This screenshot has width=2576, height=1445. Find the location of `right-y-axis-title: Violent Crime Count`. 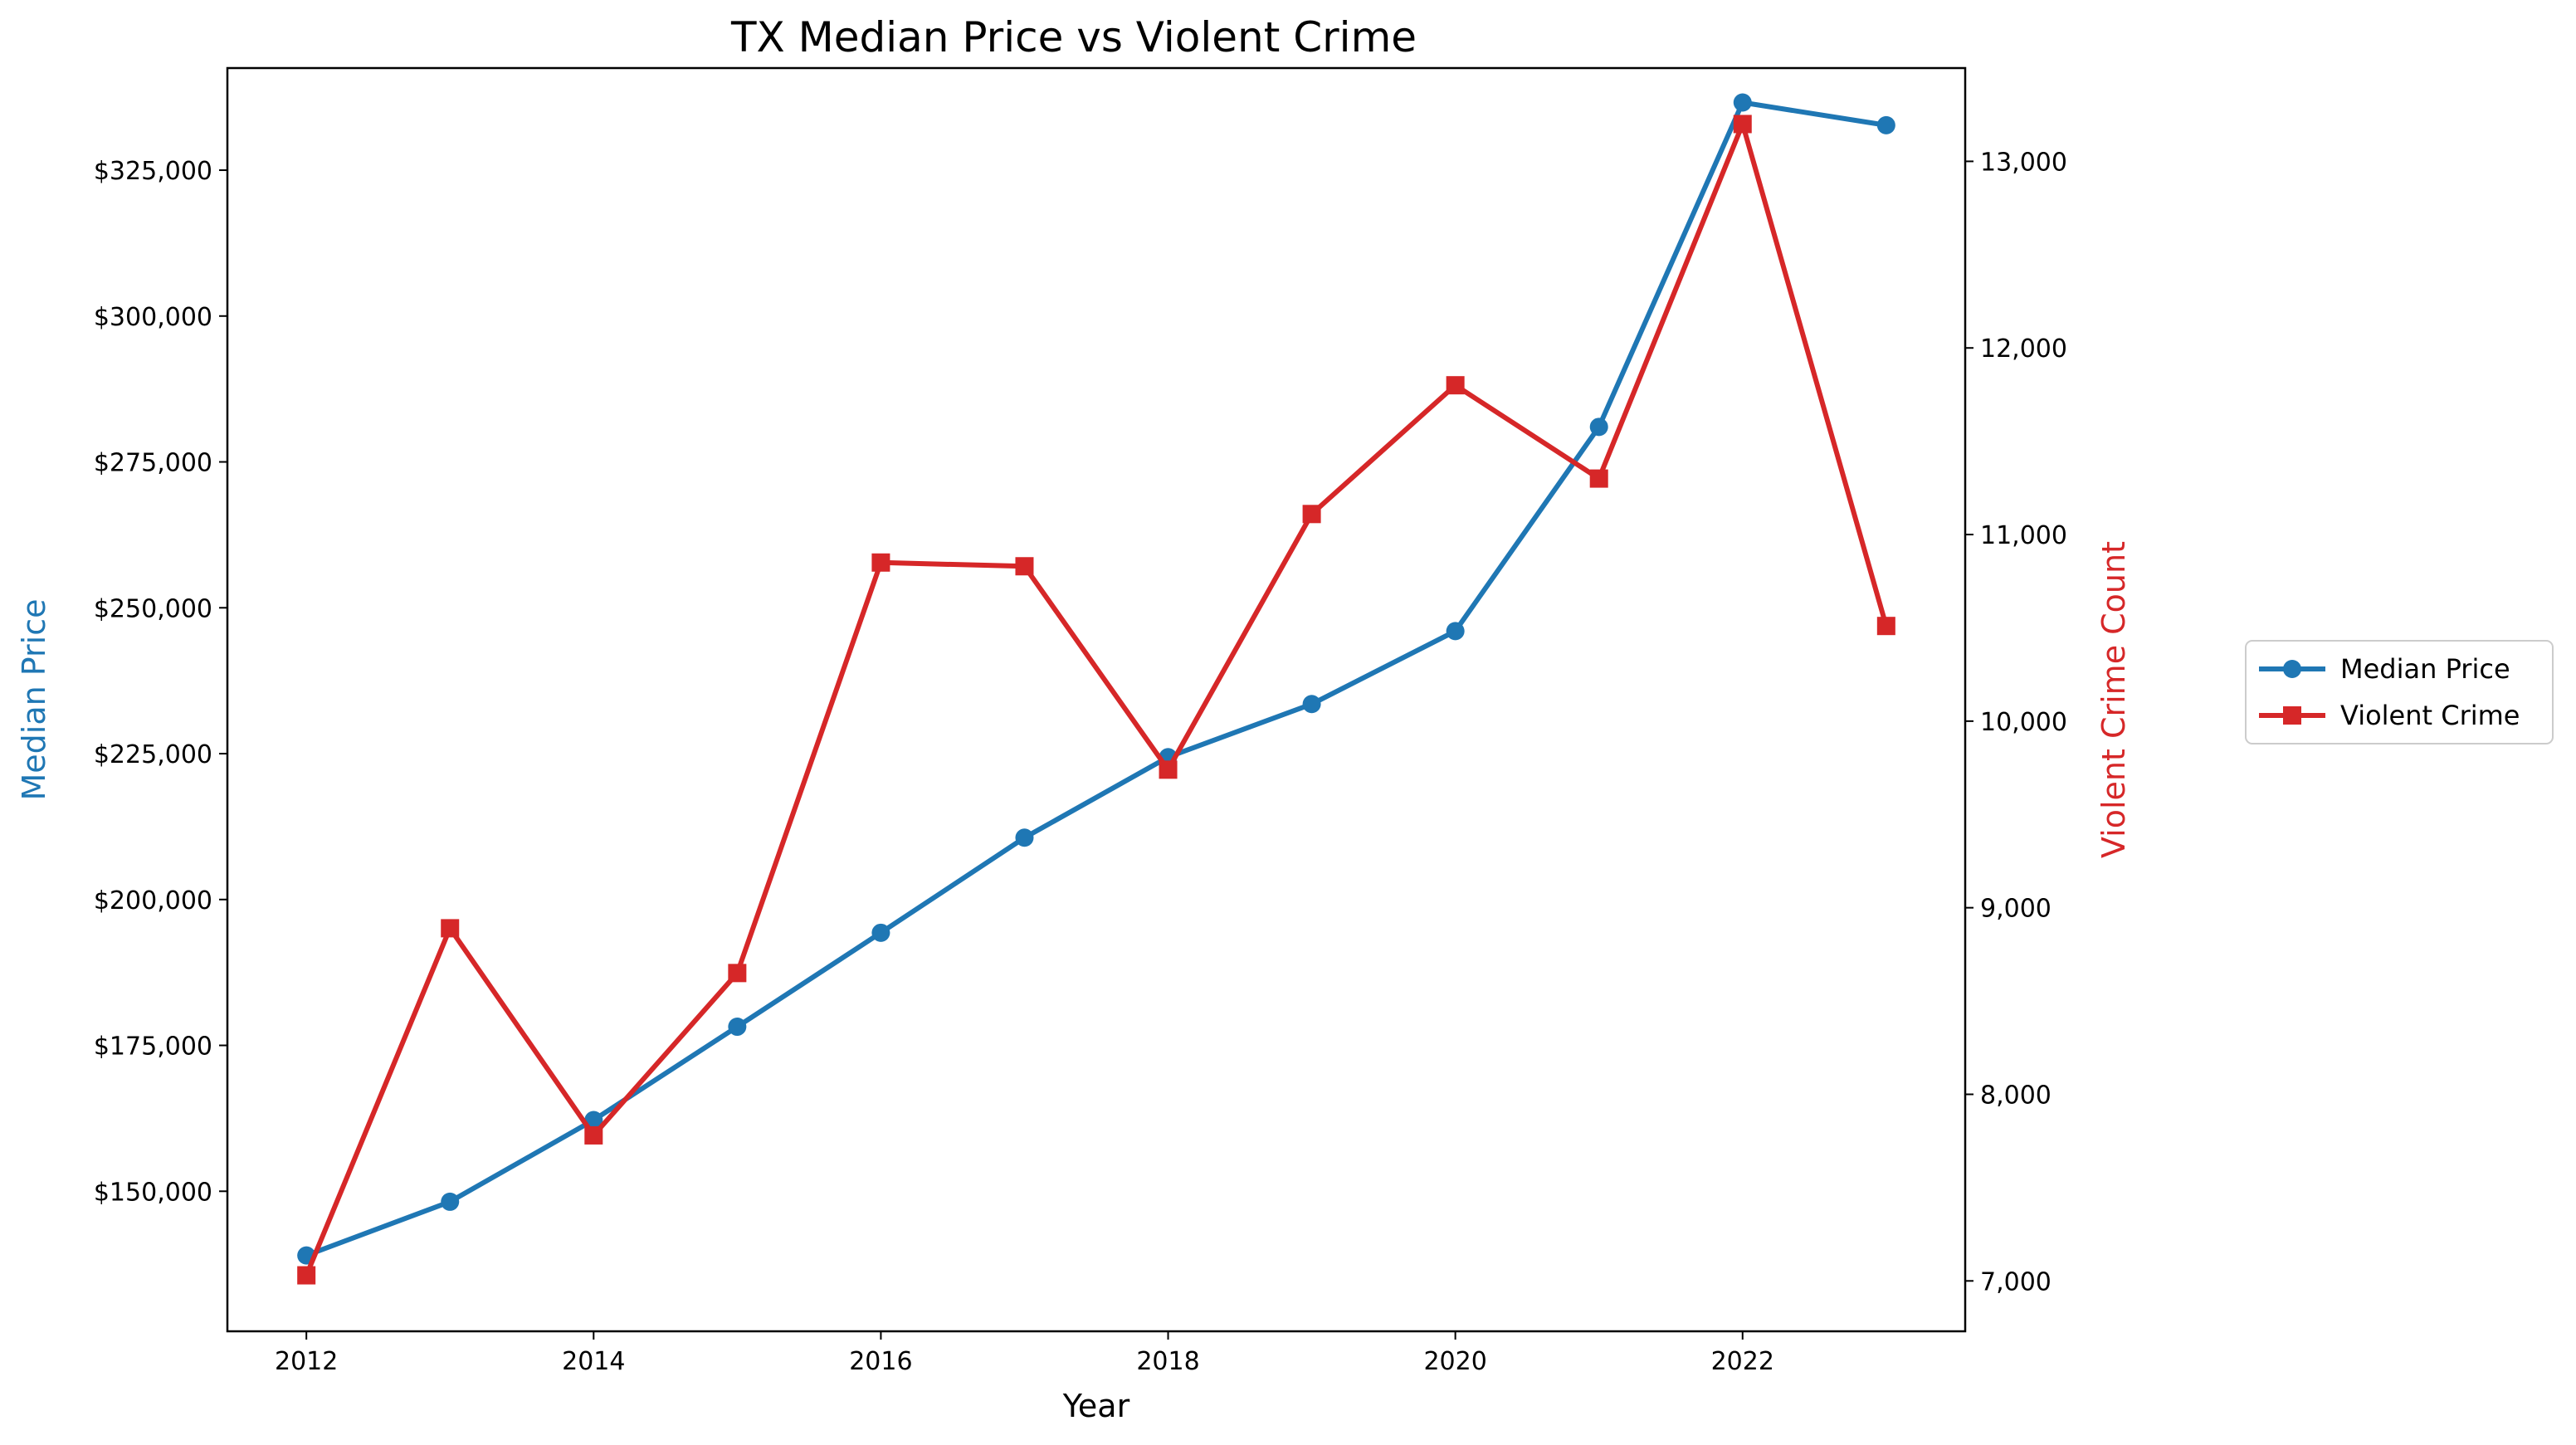

right-y-axis-title: Violent Crime Count is located at coordinates (2114, 699).